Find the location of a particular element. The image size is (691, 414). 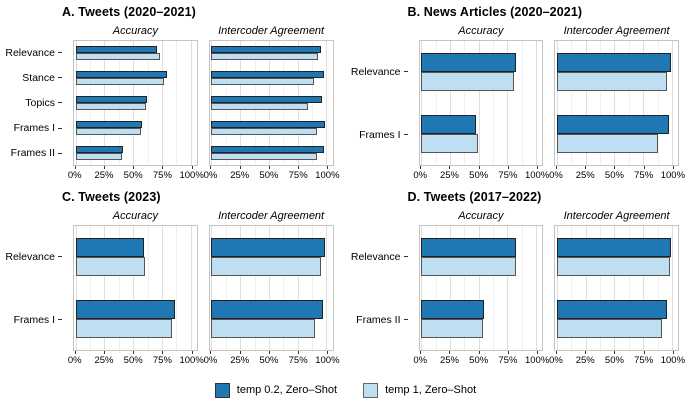

panel-title-D: D. Tweets (2017–2022) is located at coordinates (474, 197).